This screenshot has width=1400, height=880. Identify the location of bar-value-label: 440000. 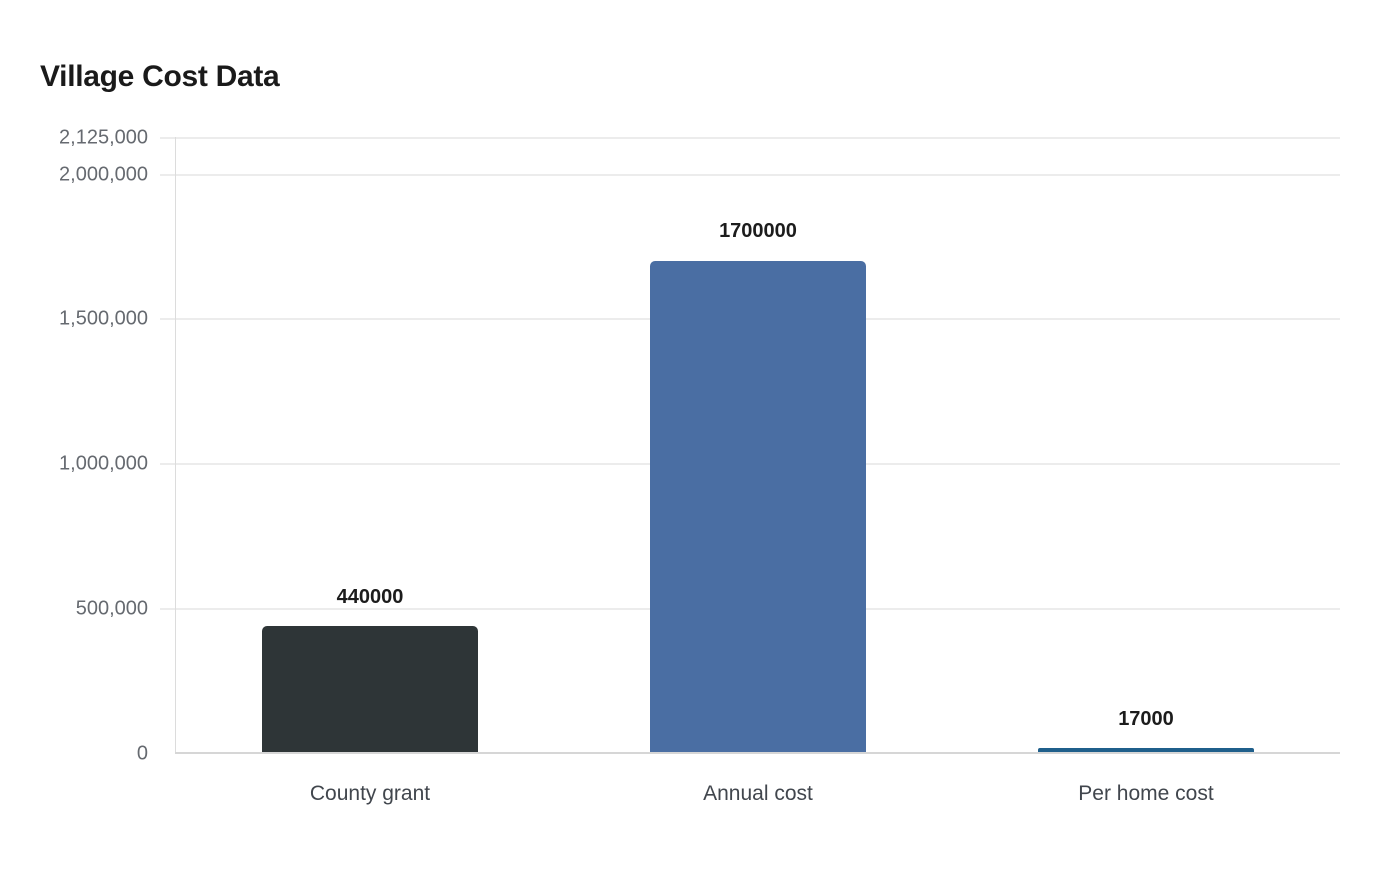
(370, 597).